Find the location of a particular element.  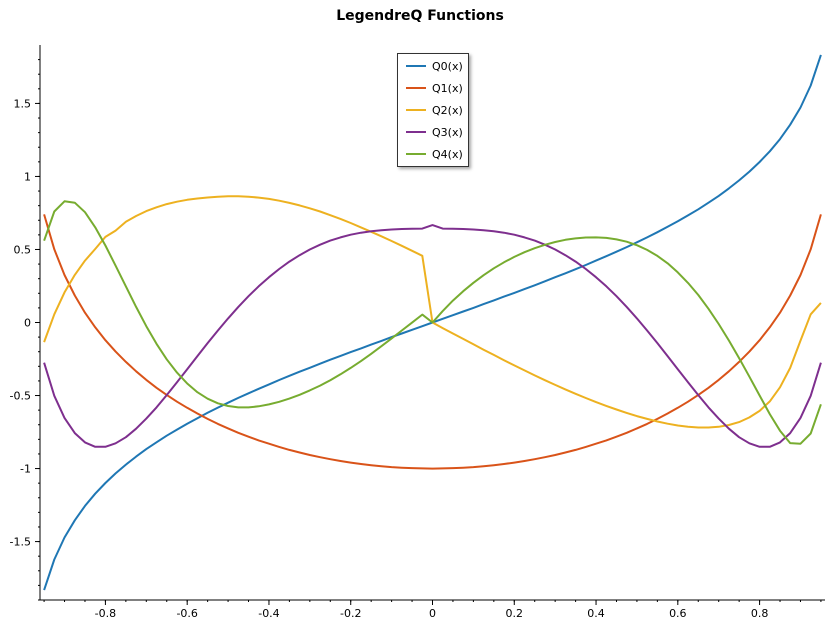

legend-item-q3: Q3(x) is located at coordinates (434, 132).